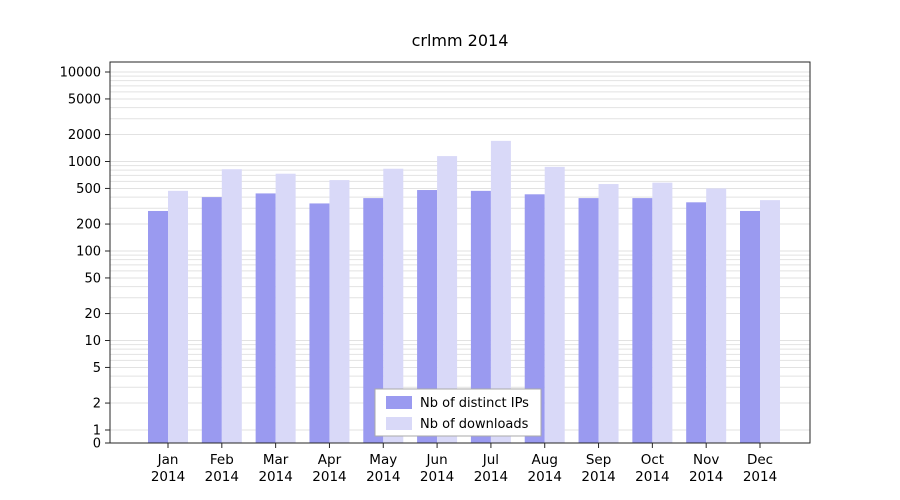 This screenshot has width=900, height=500. I want to click on x-tick-label-month: Nov, so click(706, 460).